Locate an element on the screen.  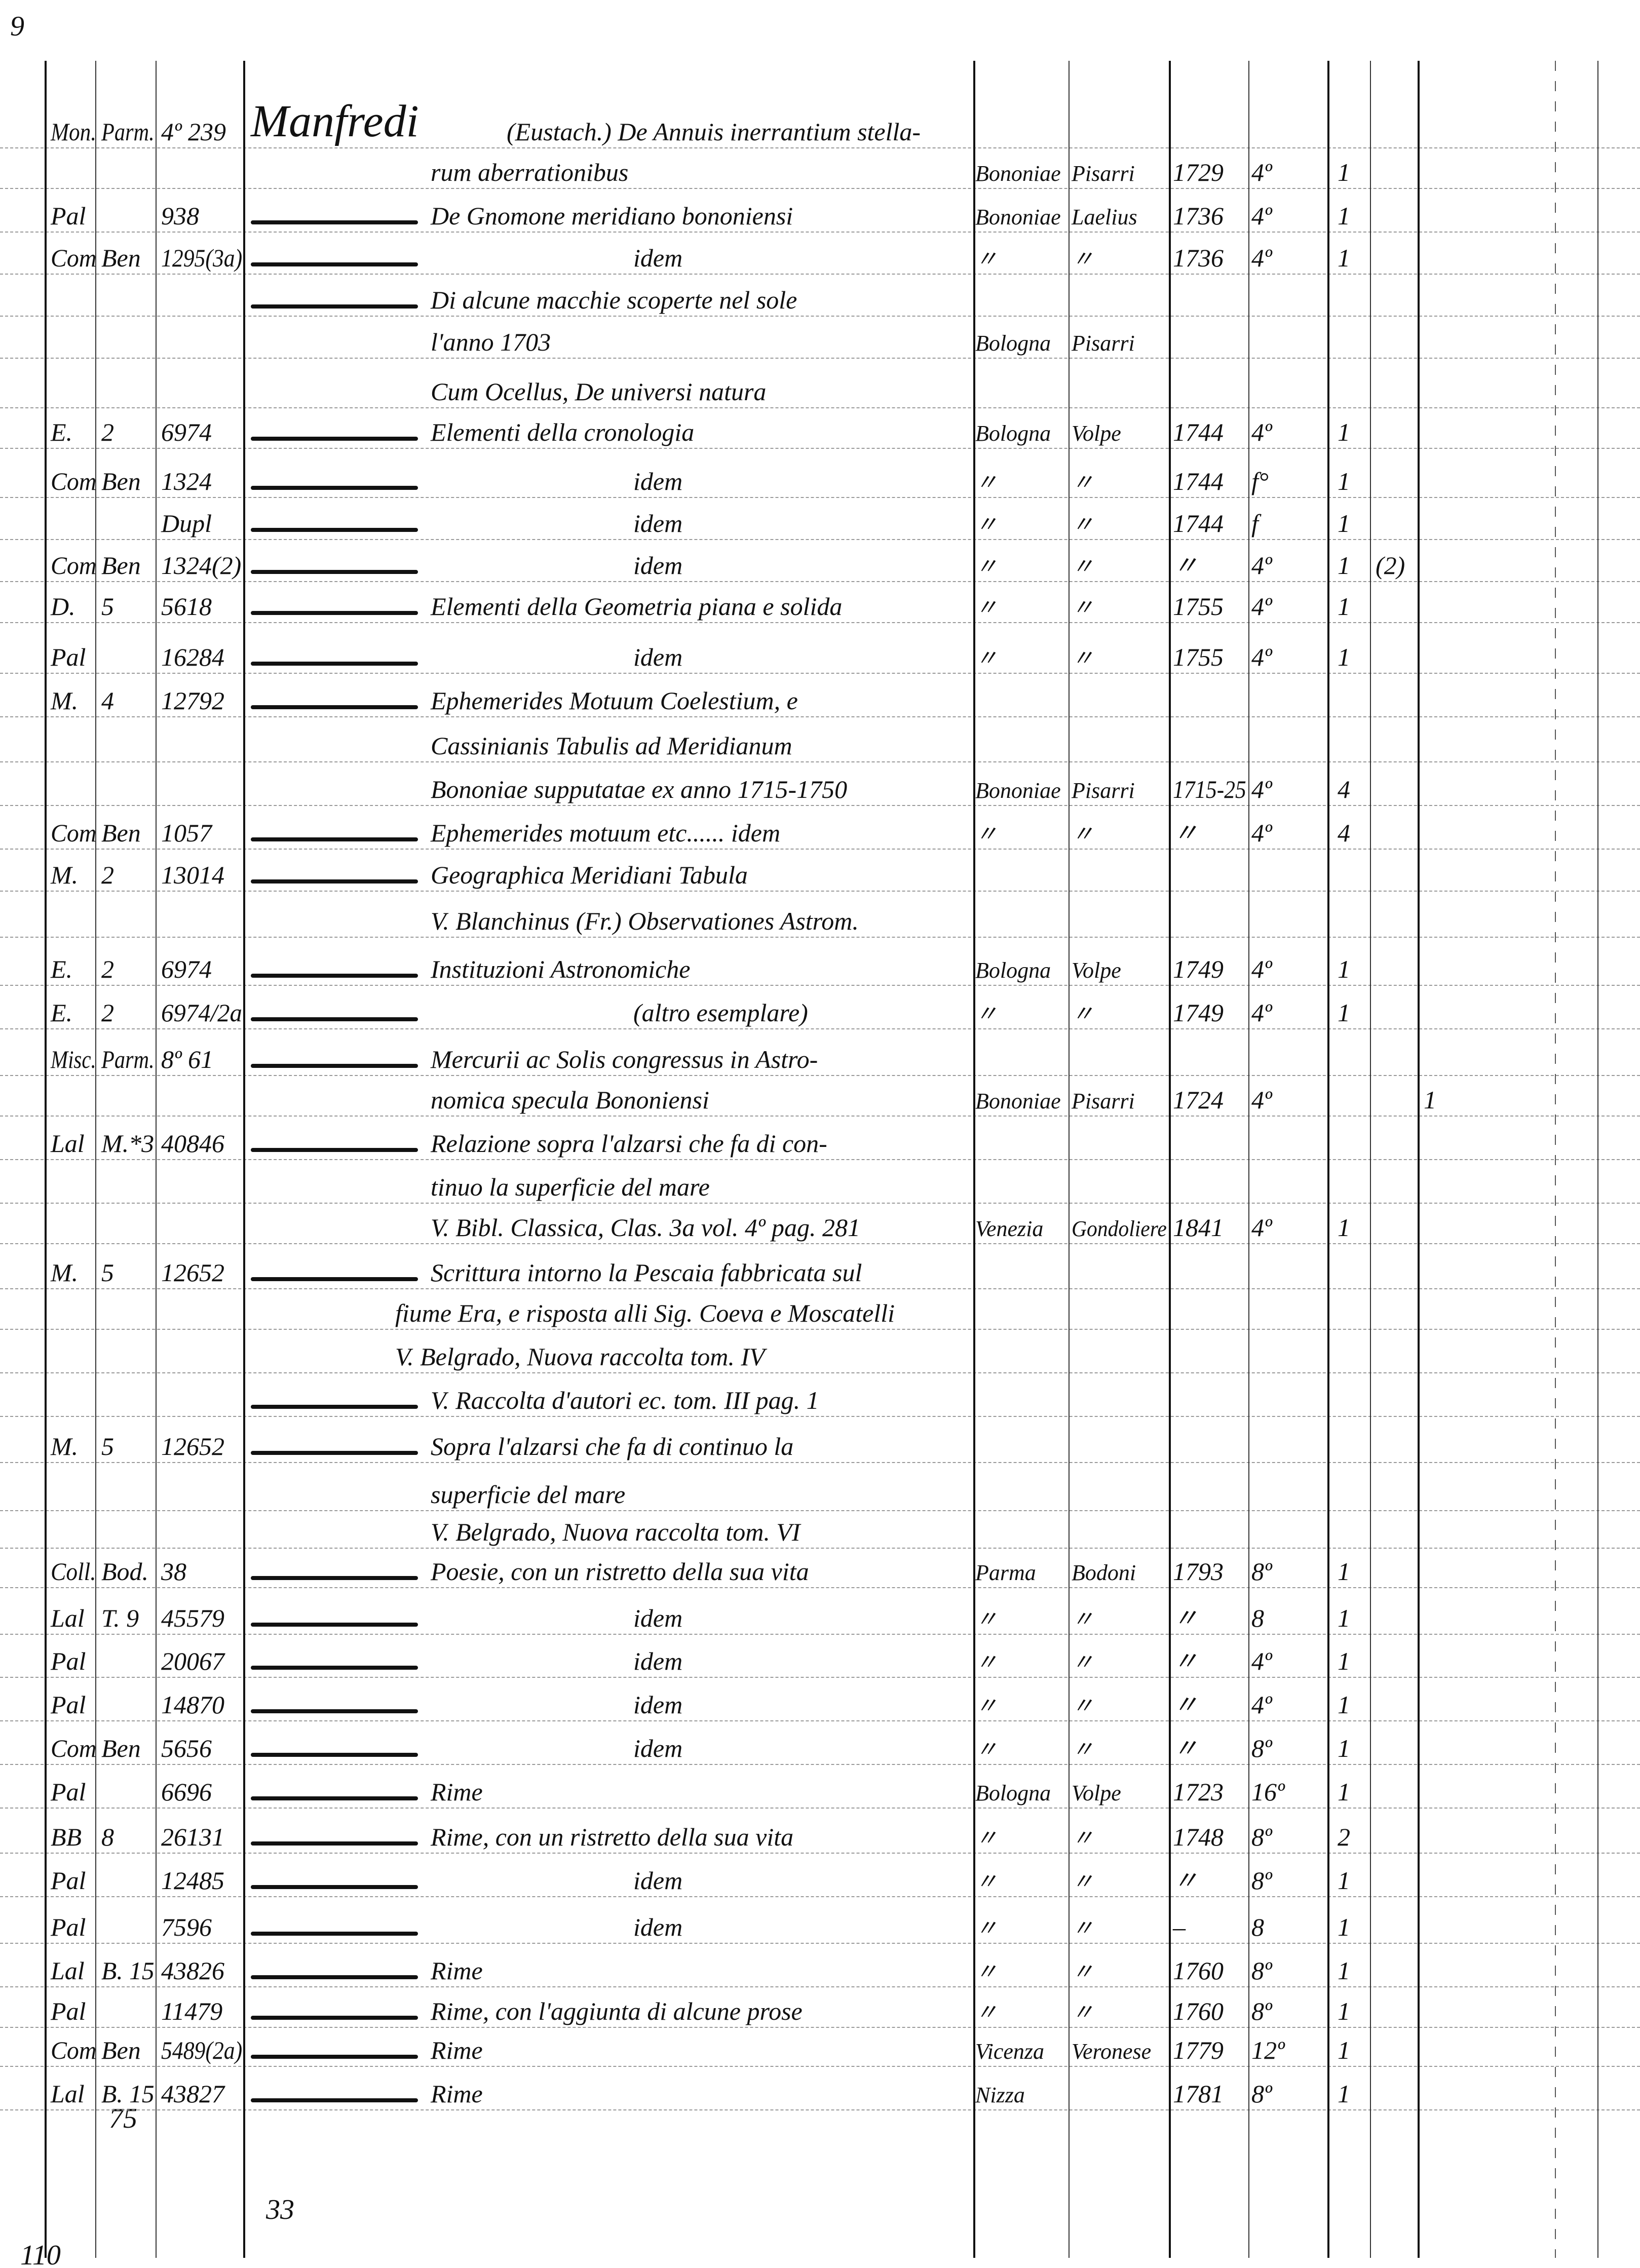
title-text: V. Raccolta d'autori ec. tom. III pag. 1 is located at coordinates (625, 1400).